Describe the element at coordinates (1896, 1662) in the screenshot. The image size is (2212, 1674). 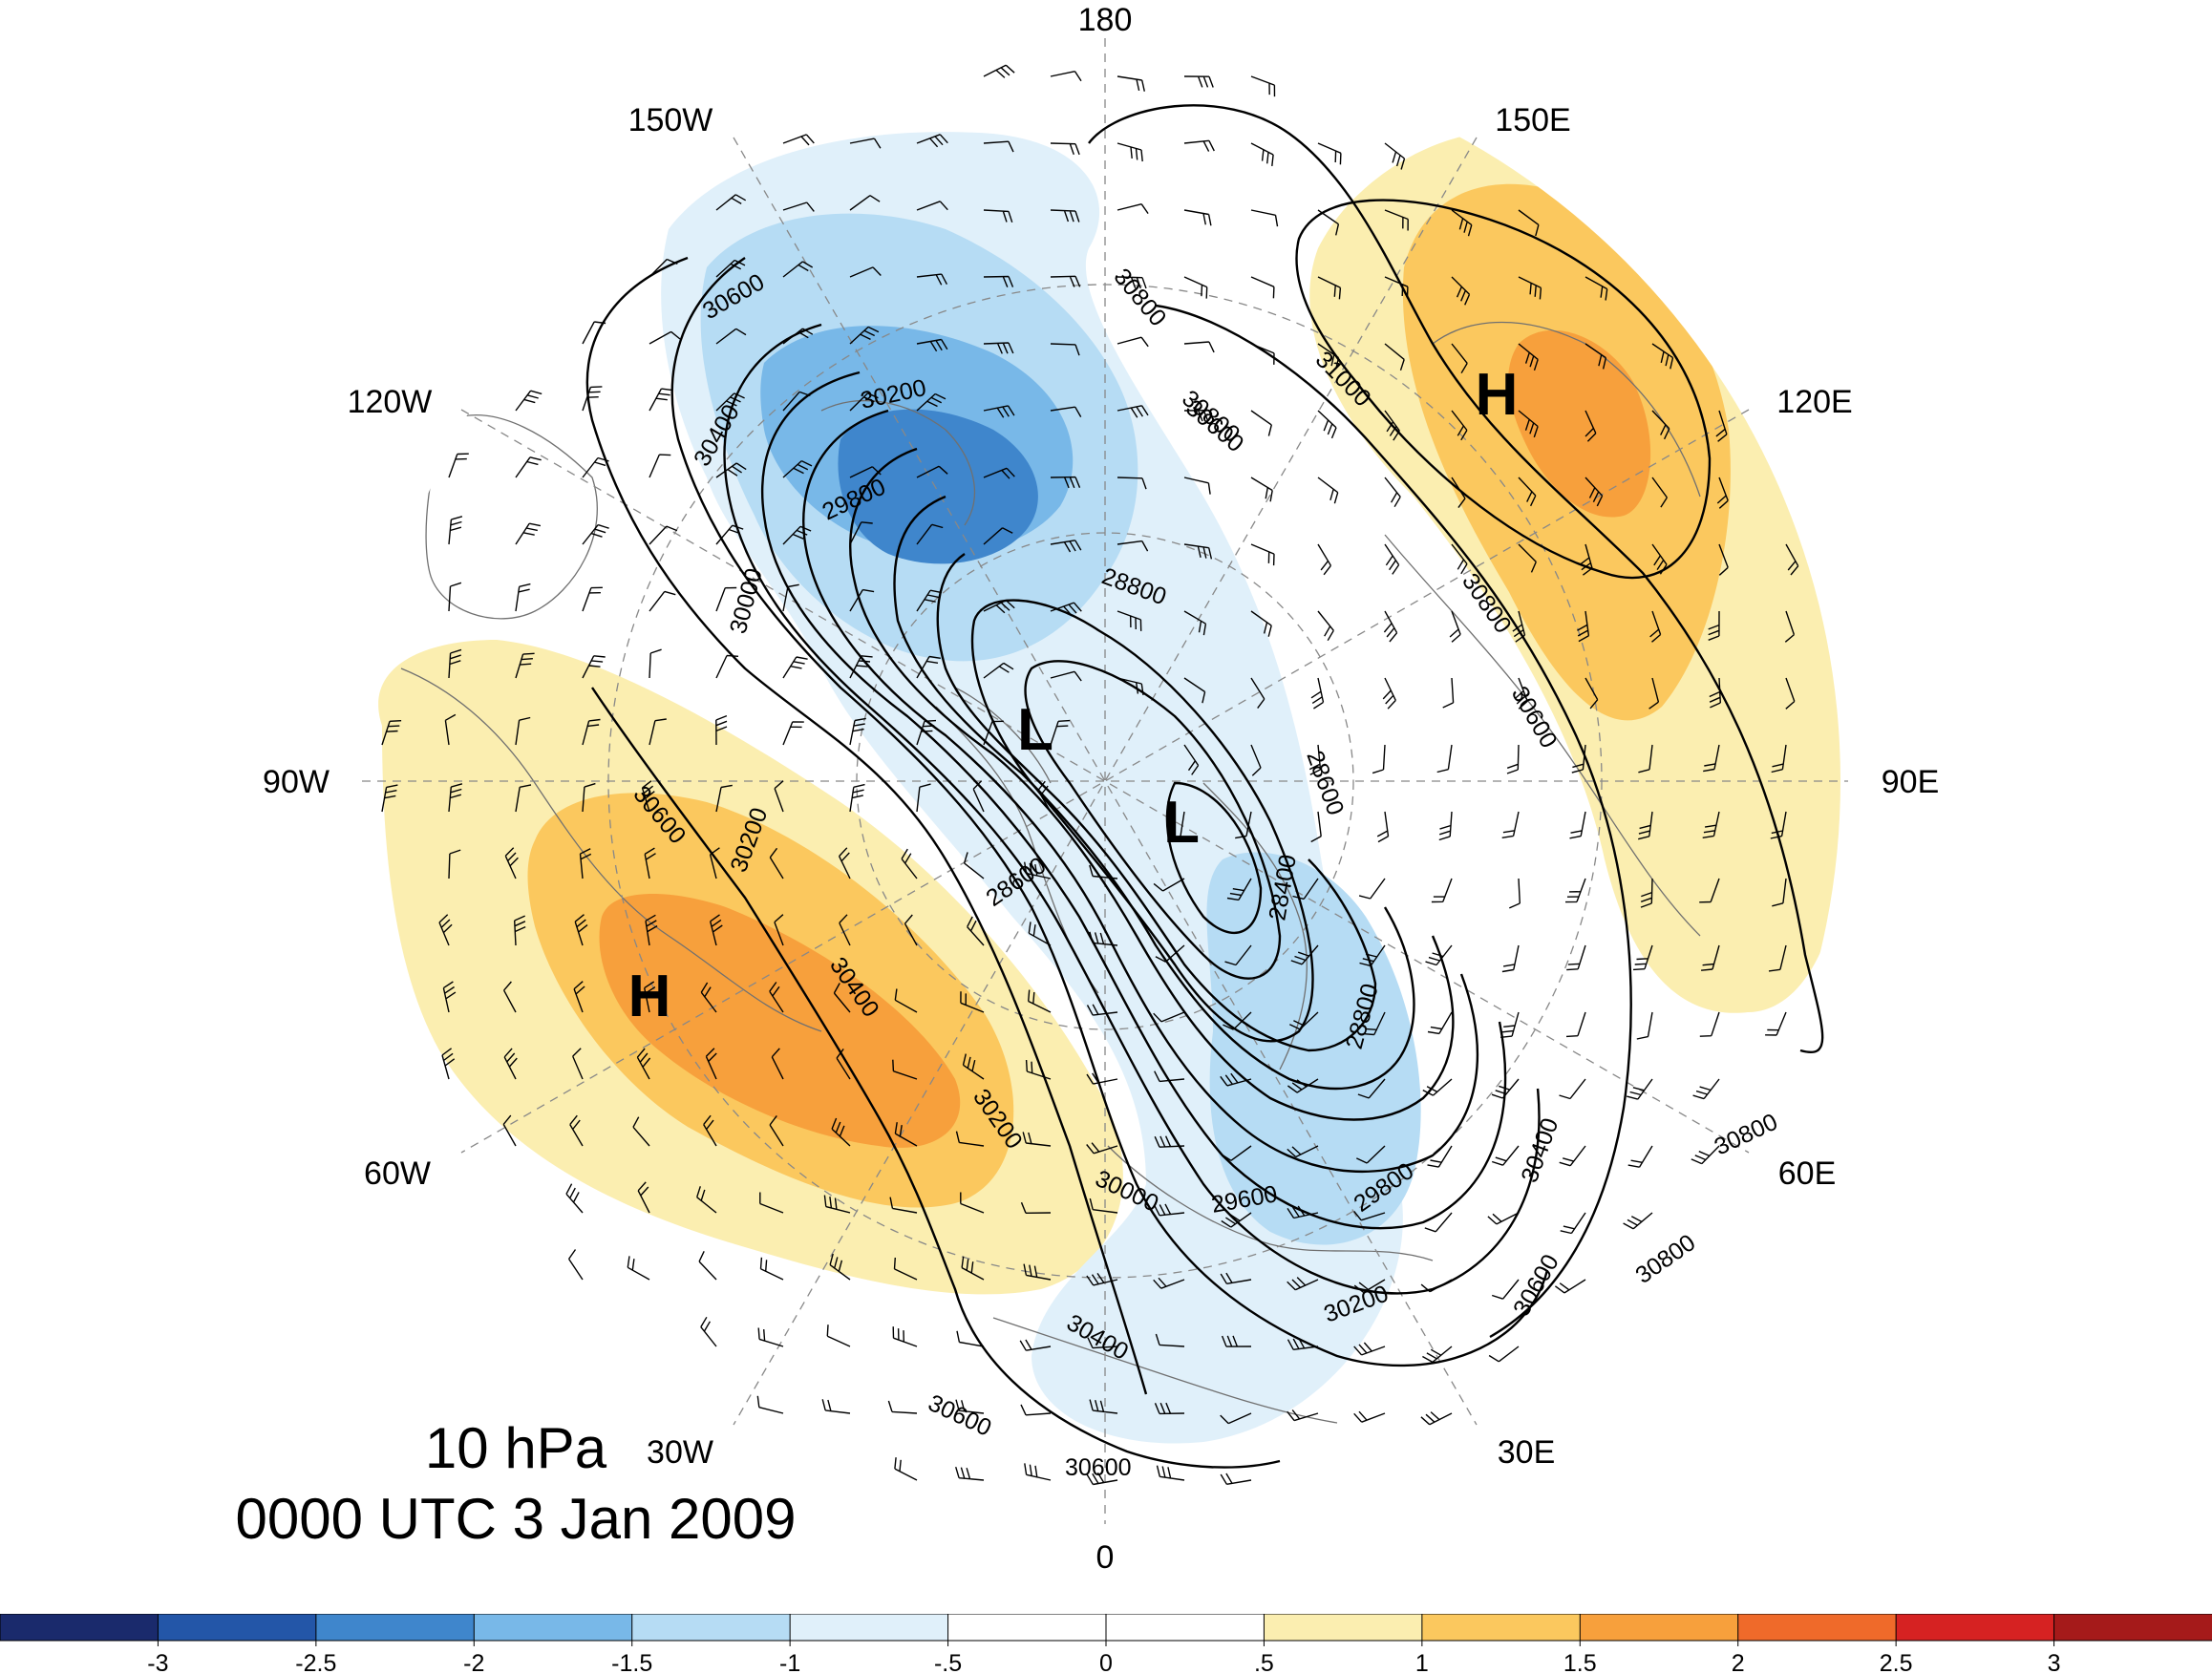
I see `colorbar-tick-label: 2.5` at that location.